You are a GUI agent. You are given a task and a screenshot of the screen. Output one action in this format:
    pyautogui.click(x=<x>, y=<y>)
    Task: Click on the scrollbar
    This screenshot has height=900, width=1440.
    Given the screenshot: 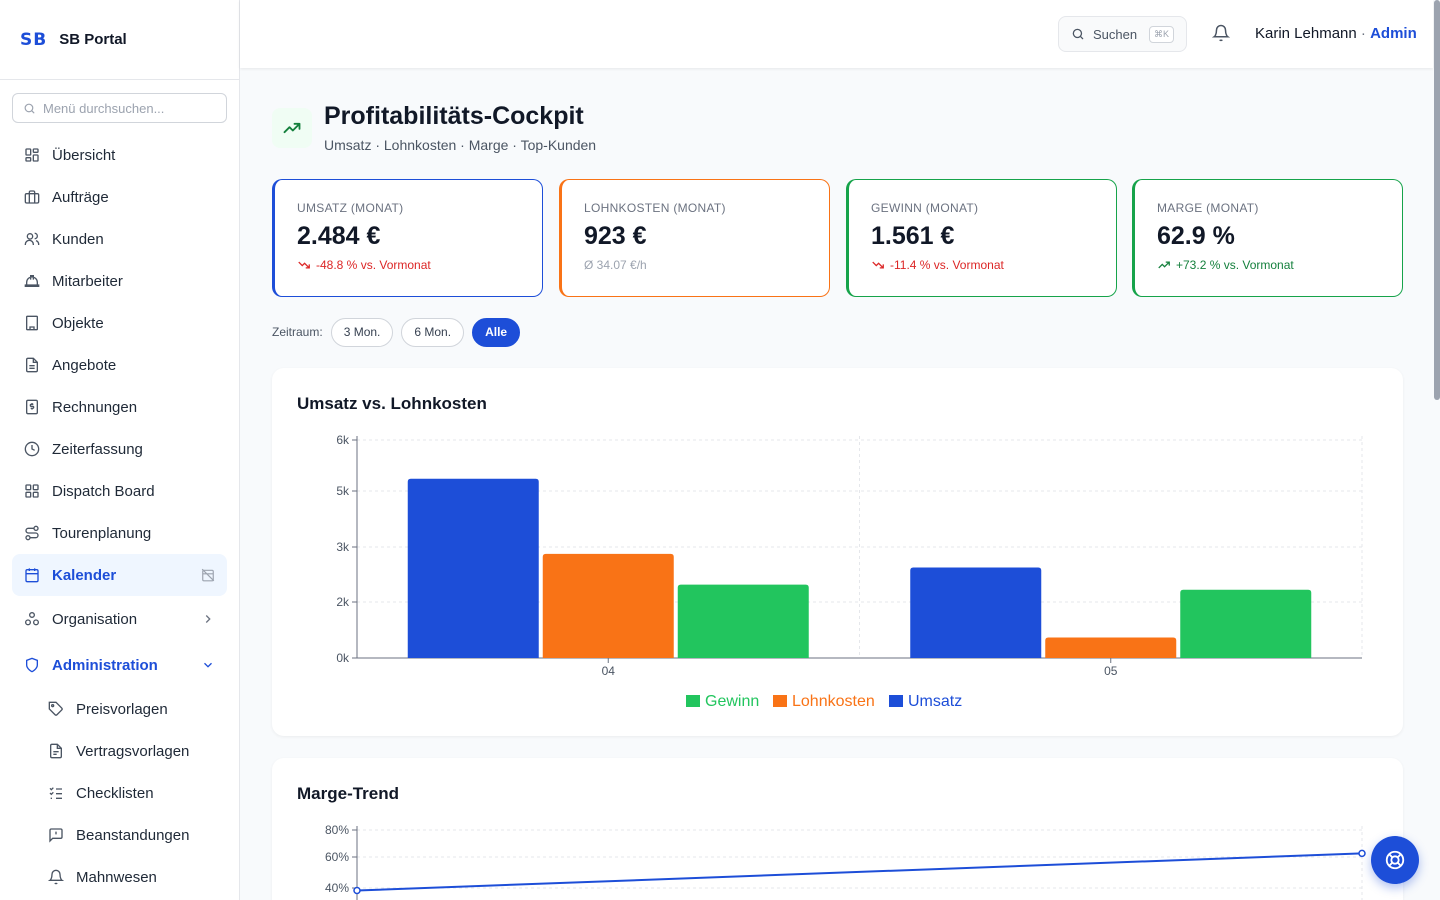 What is the action you would take?
    pyautogui.click(x=1437, y=200)
    